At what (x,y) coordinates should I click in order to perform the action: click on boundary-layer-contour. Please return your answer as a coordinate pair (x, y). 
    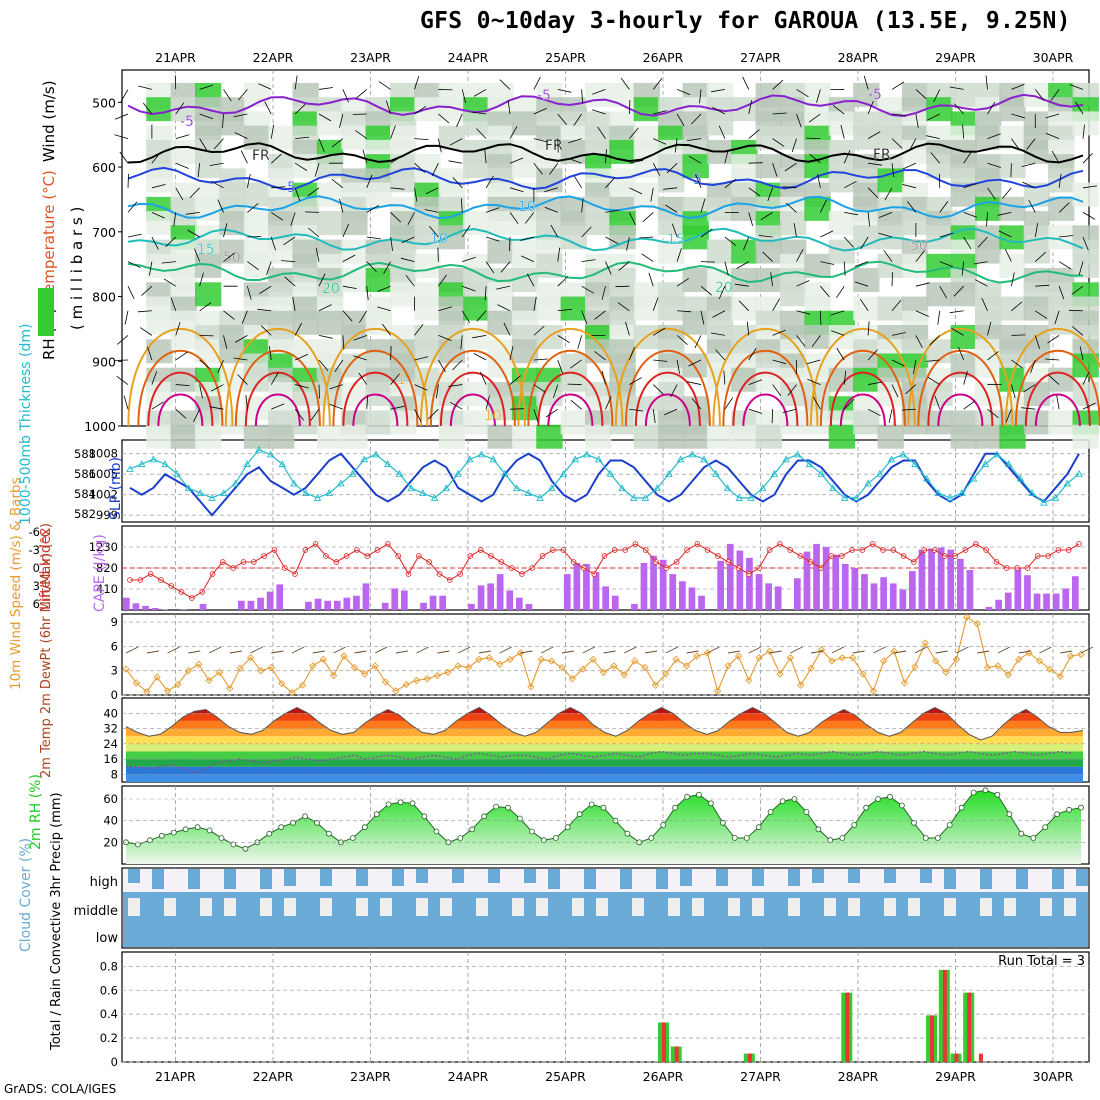
    Looking at the image, I should click on (180, 388).